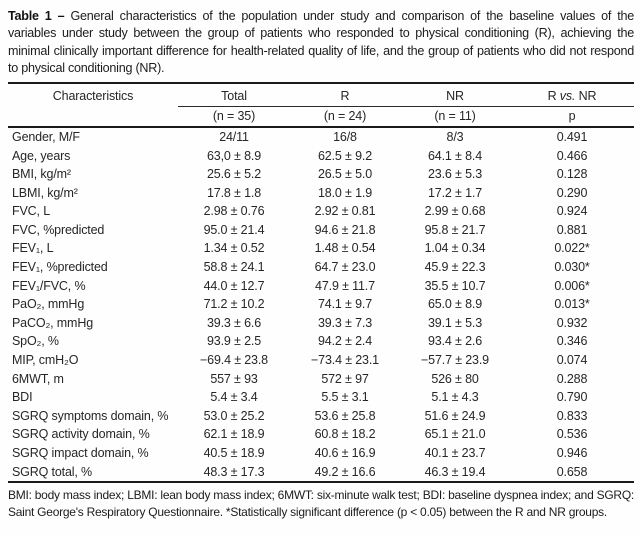 This screenshot has height=537, width=641. I want to click on nr-value: 23.6 ± 5.3, so click(454, 174).